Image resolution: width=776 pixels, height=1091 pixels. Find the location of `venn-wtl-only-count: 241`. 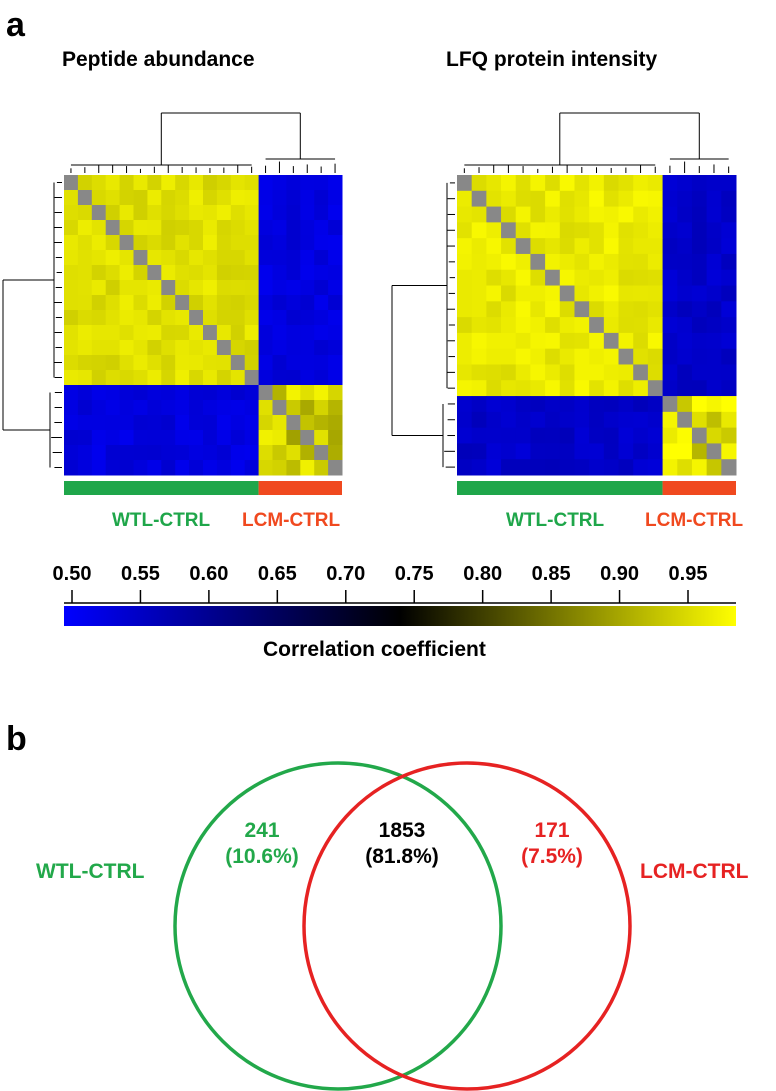

venn-wtl-only-count: 241 is located at coordinates (262, 830).